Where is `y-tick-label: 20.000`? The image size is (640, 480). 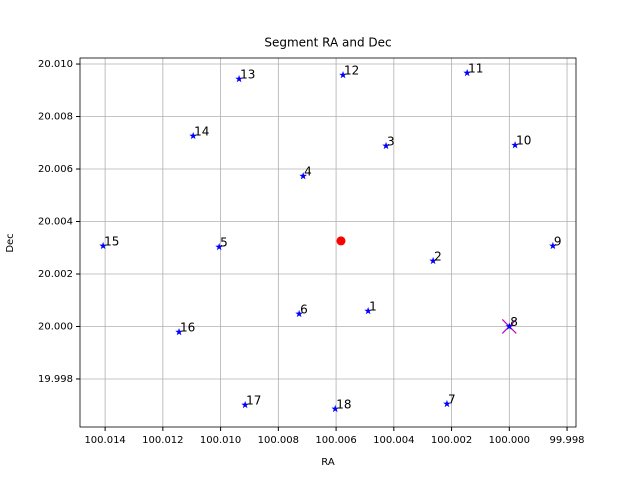 y-tick-label: 20.000 is located at coordinates (55, 326).